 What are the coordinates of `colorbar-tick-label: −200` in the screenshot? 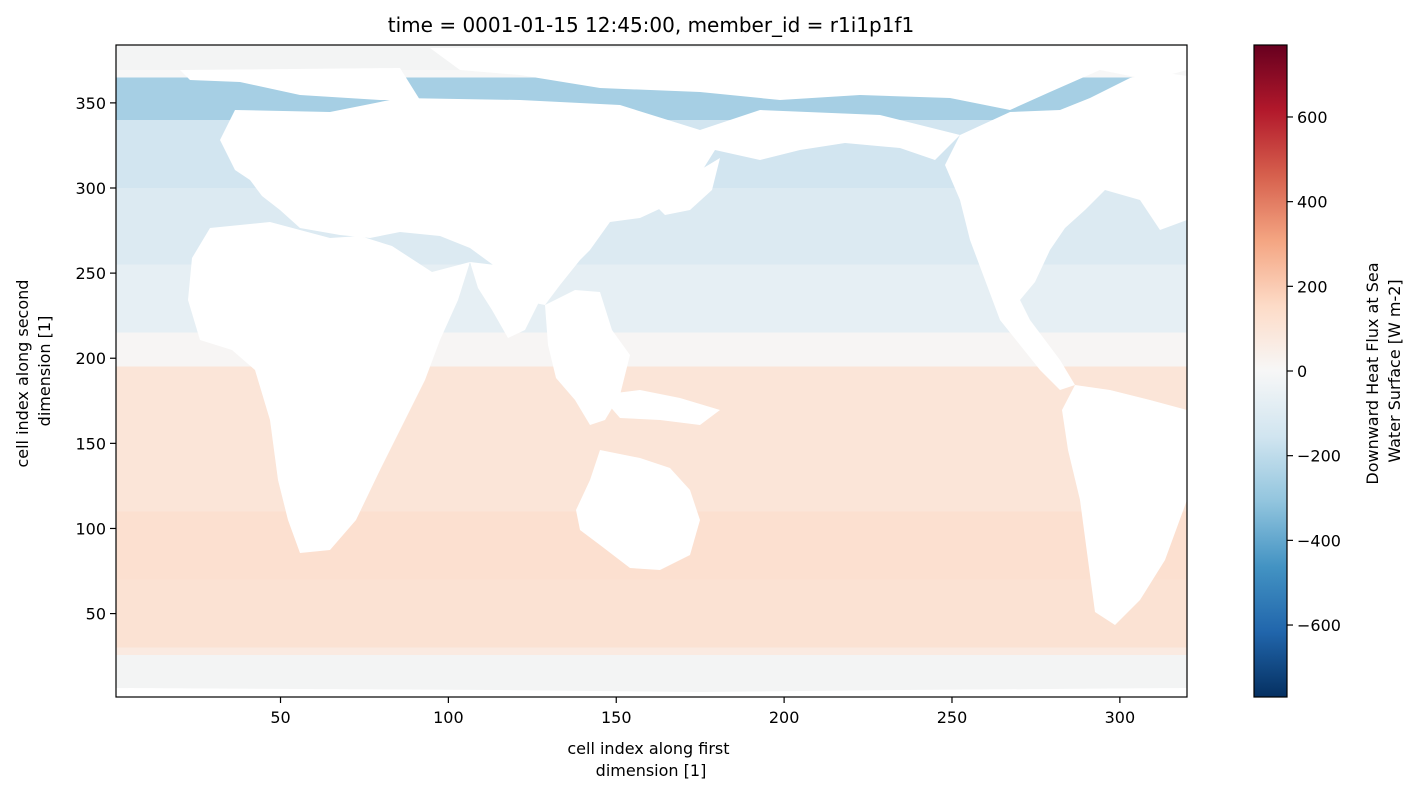 It's located at (1319, 456).